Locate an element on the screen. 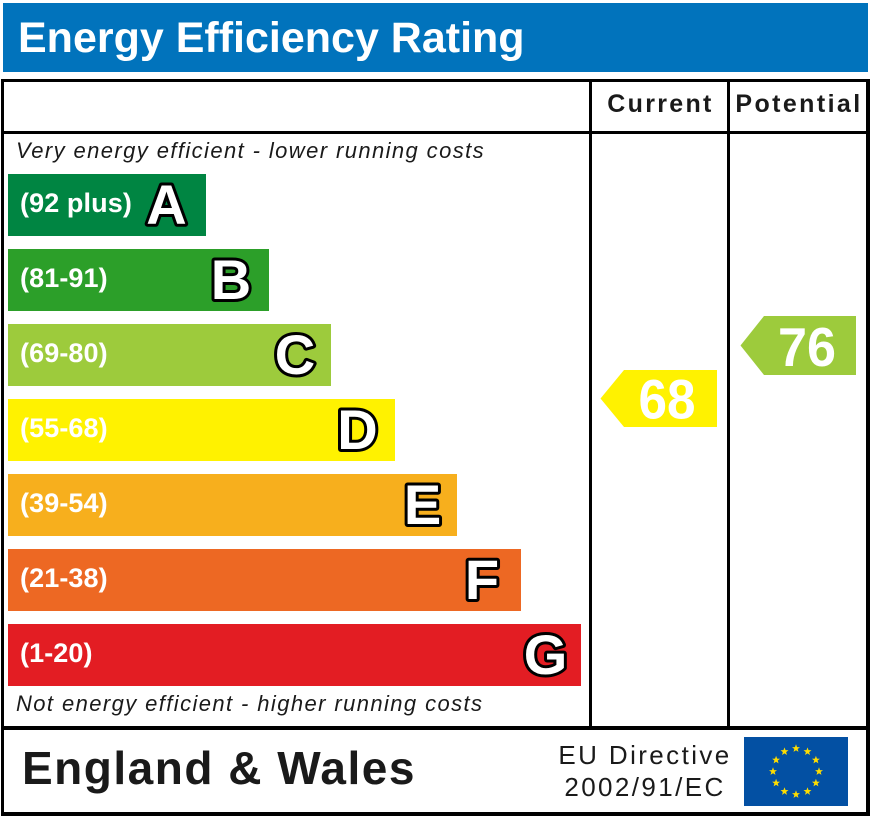  svg-text: 76 is located at coordinates (807, 347).